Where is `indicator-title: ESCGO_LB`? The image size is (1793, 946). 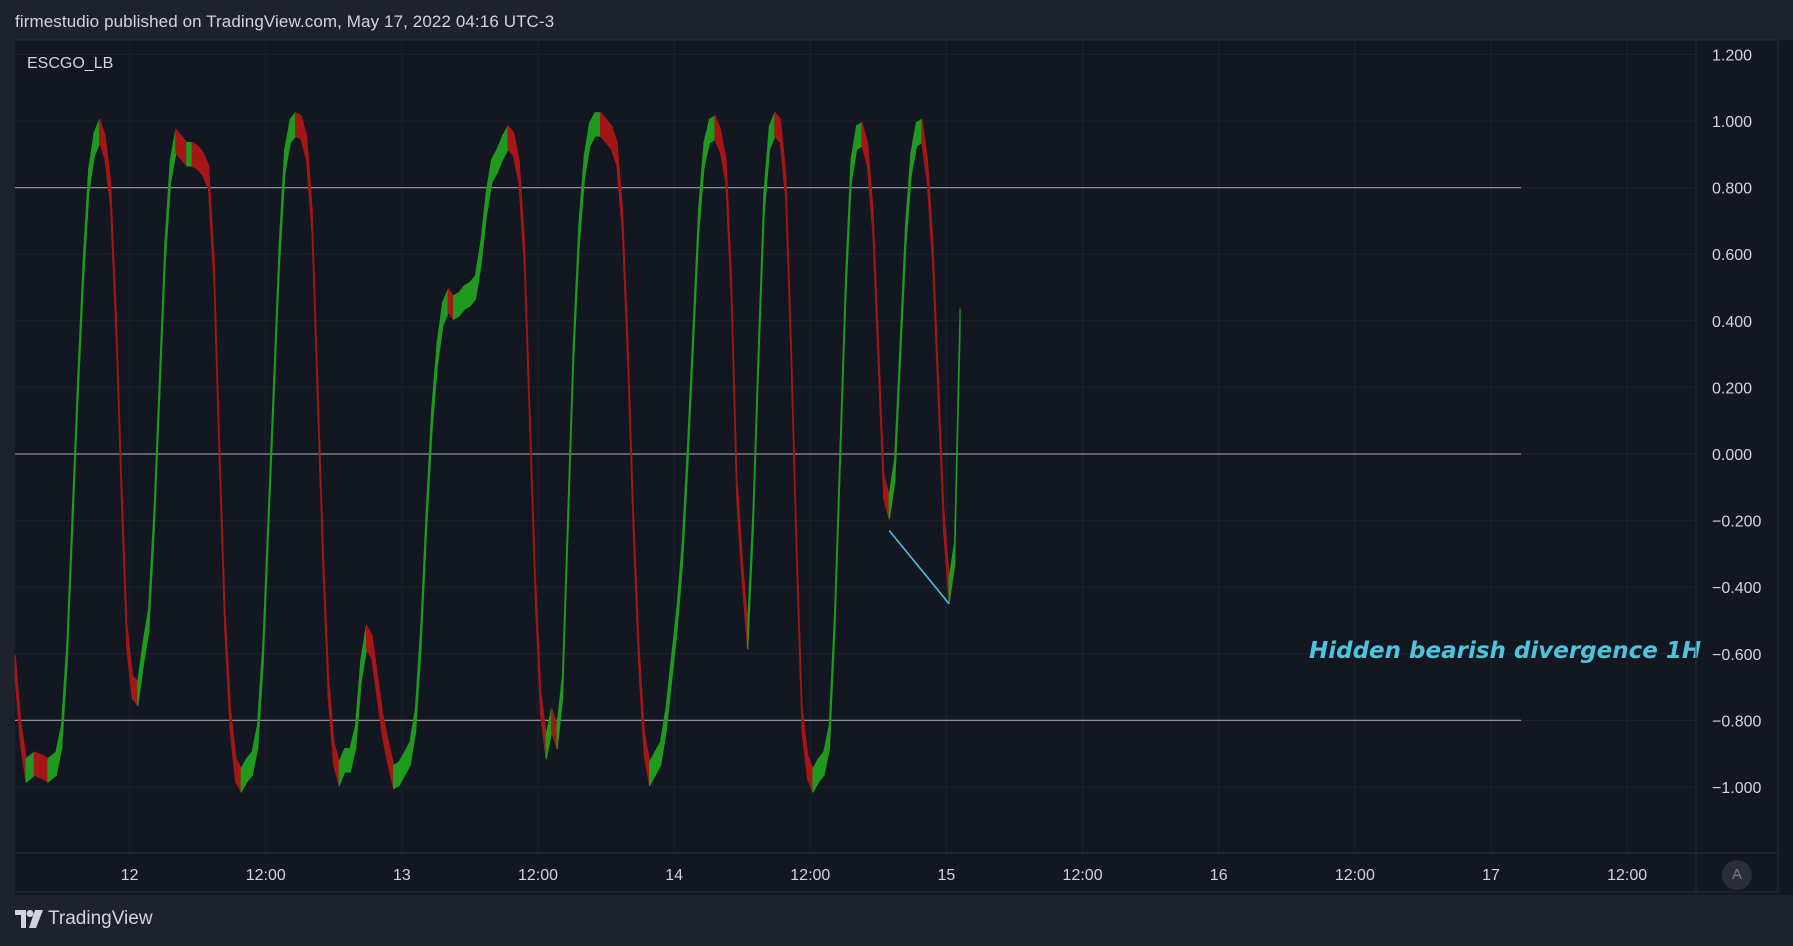 indicator-title: ESCGO_LB is located at coordinates (70, 63).